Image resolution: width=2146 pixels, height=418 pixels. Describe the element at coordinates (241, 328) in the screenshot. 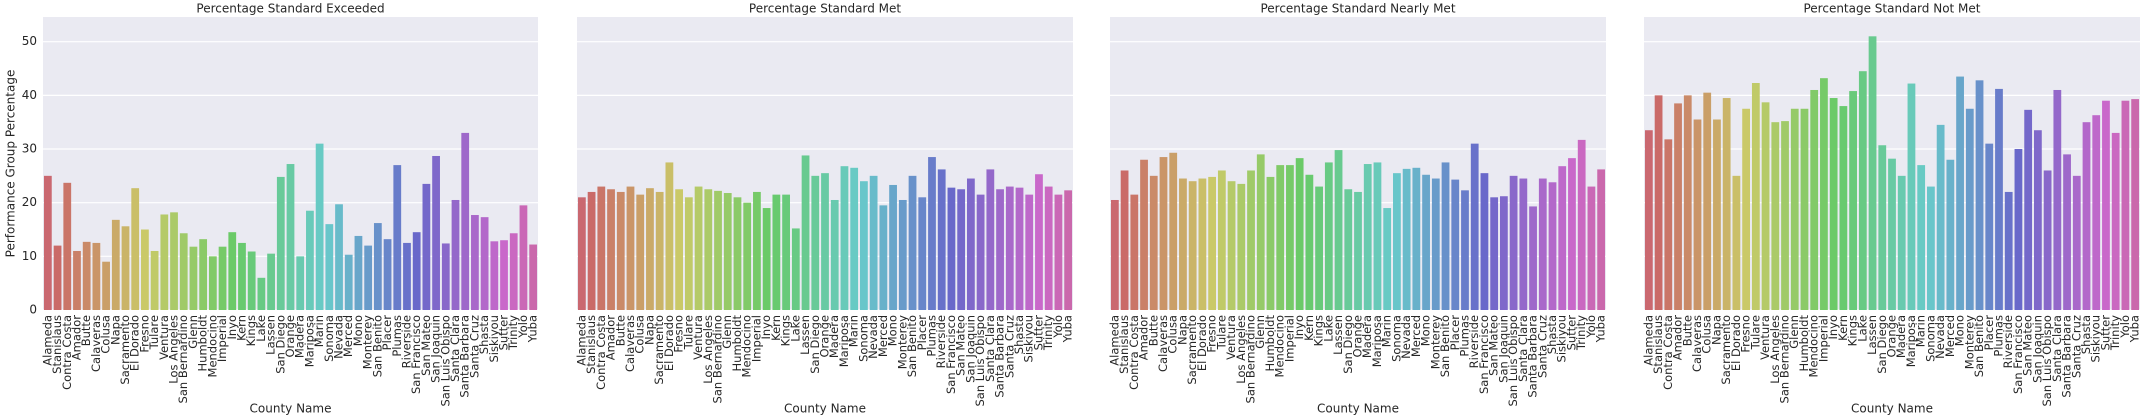

I see `x-tick-label: Kern` at that location.